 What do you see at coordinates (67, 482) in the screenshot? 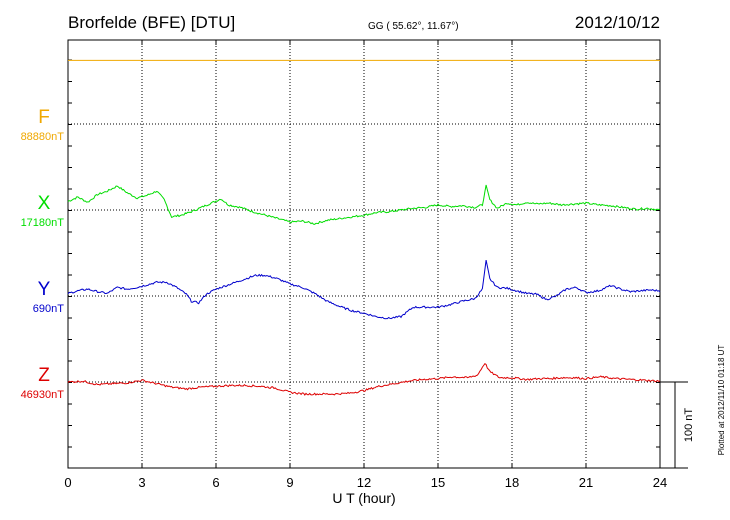
I see `x-tick-label-0: 0` at bounding box center [67, 482].